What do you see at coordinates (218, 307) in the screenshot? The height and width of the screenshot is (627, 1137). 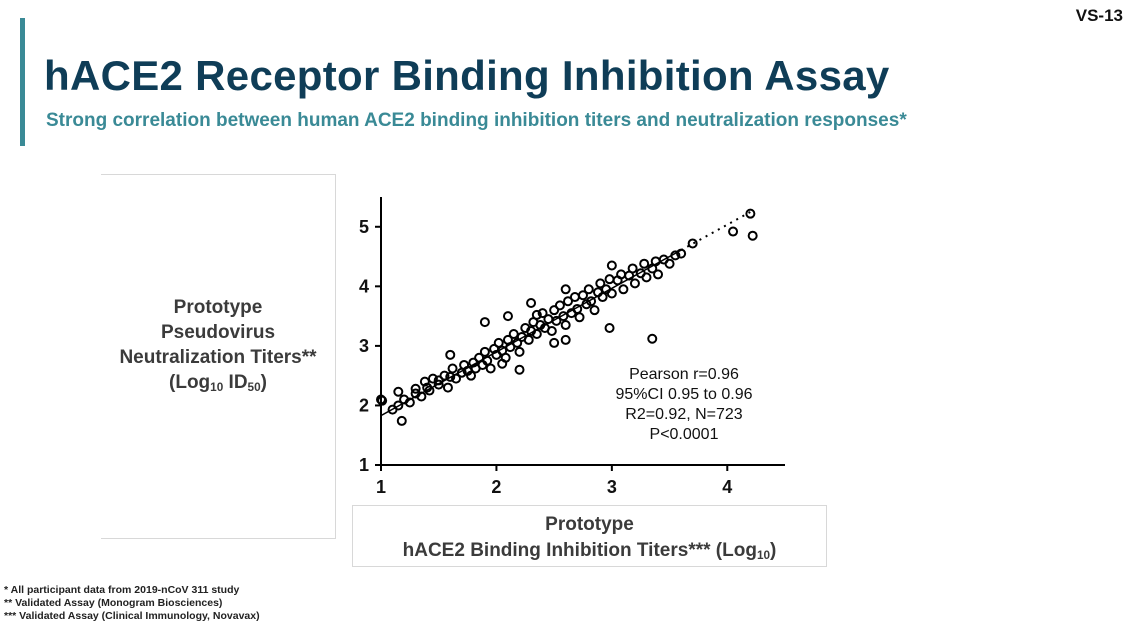 I see `y-axis-title-line1: Prototype` at bounding box center [218, 307].